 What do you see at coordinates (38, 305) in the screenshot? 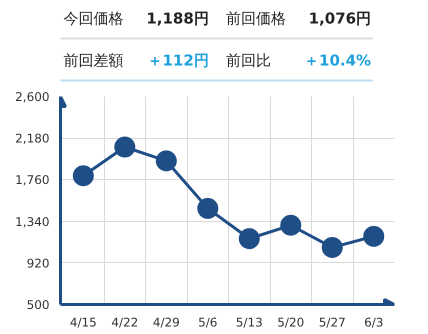
I see `y-tick-label: 500` at bounding box center [38, 305].